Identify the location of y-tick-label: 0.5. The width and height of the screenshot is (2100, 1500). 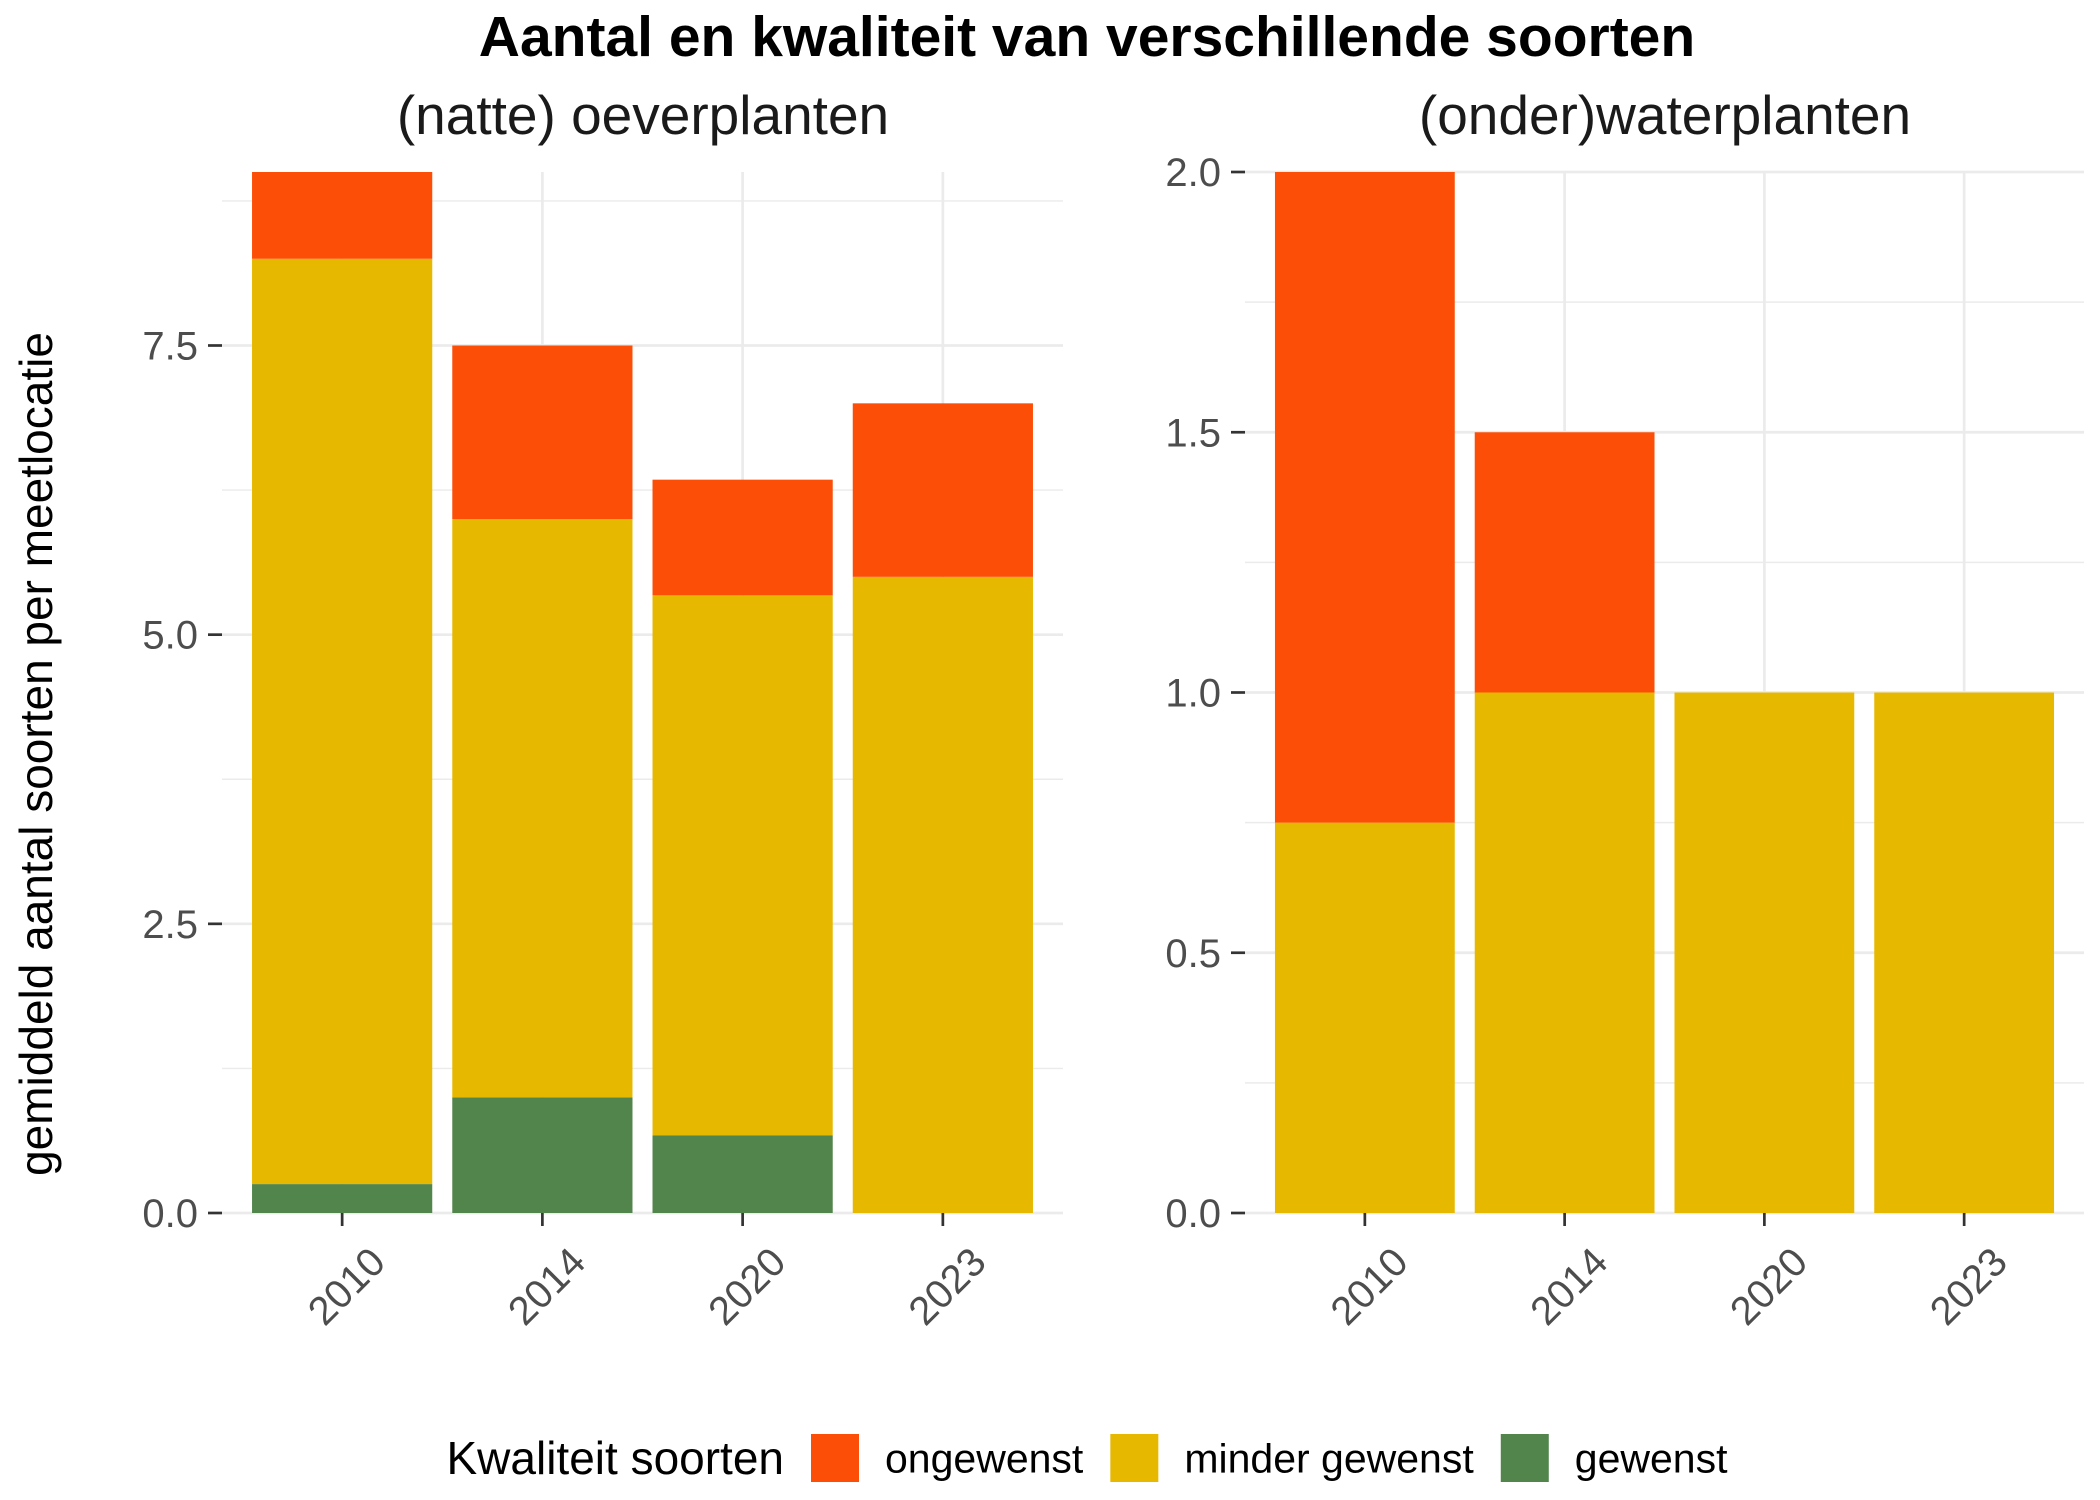
(1193, 954).